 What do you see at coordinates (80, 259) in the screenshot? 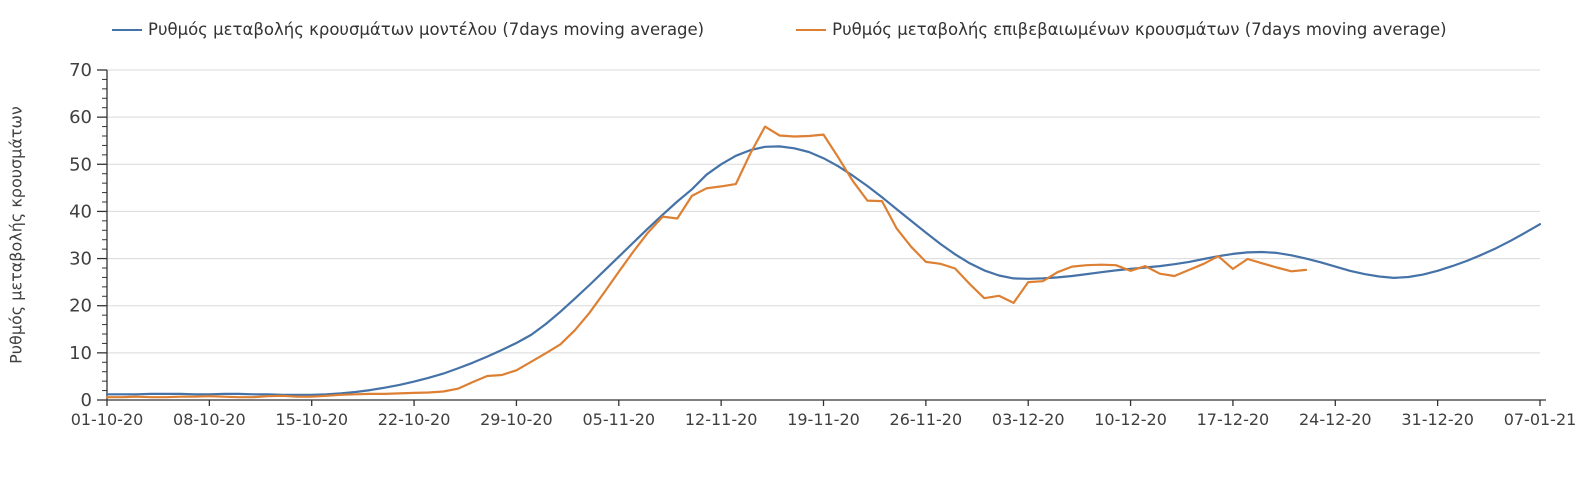
I see `y-tick-label: 30` at bounding box center [80, 259].